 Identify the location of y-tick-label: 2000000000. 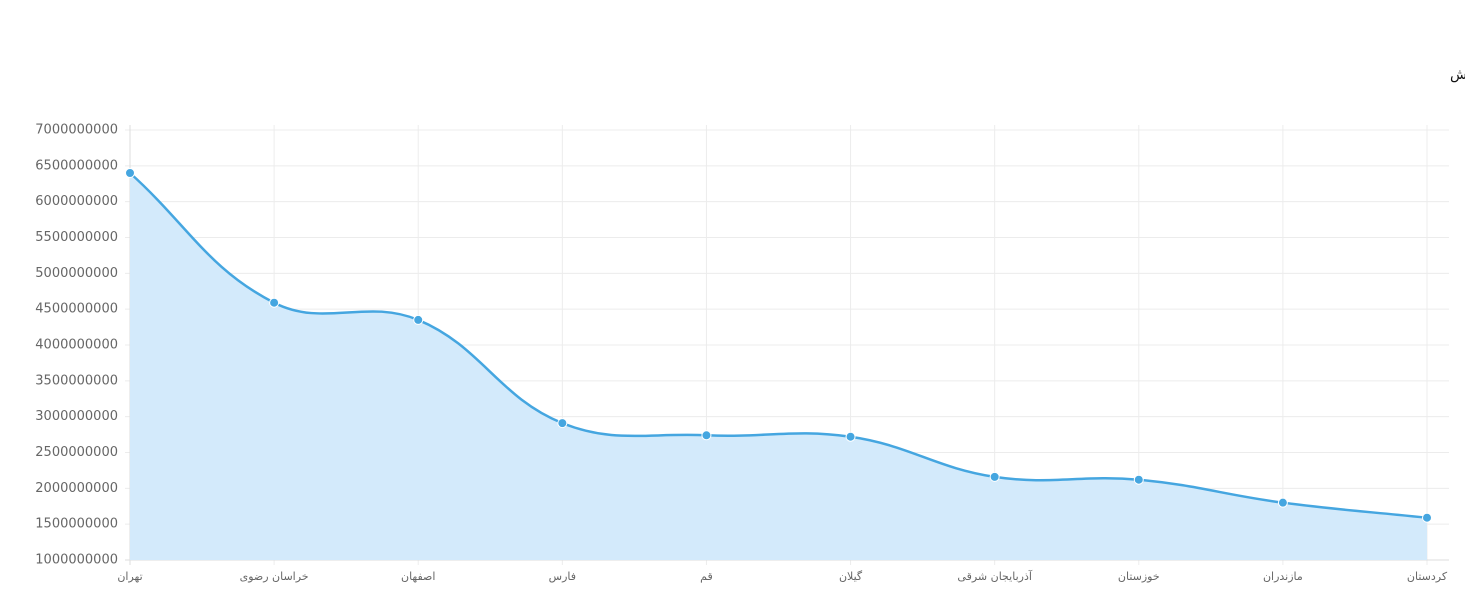
(76, 488).